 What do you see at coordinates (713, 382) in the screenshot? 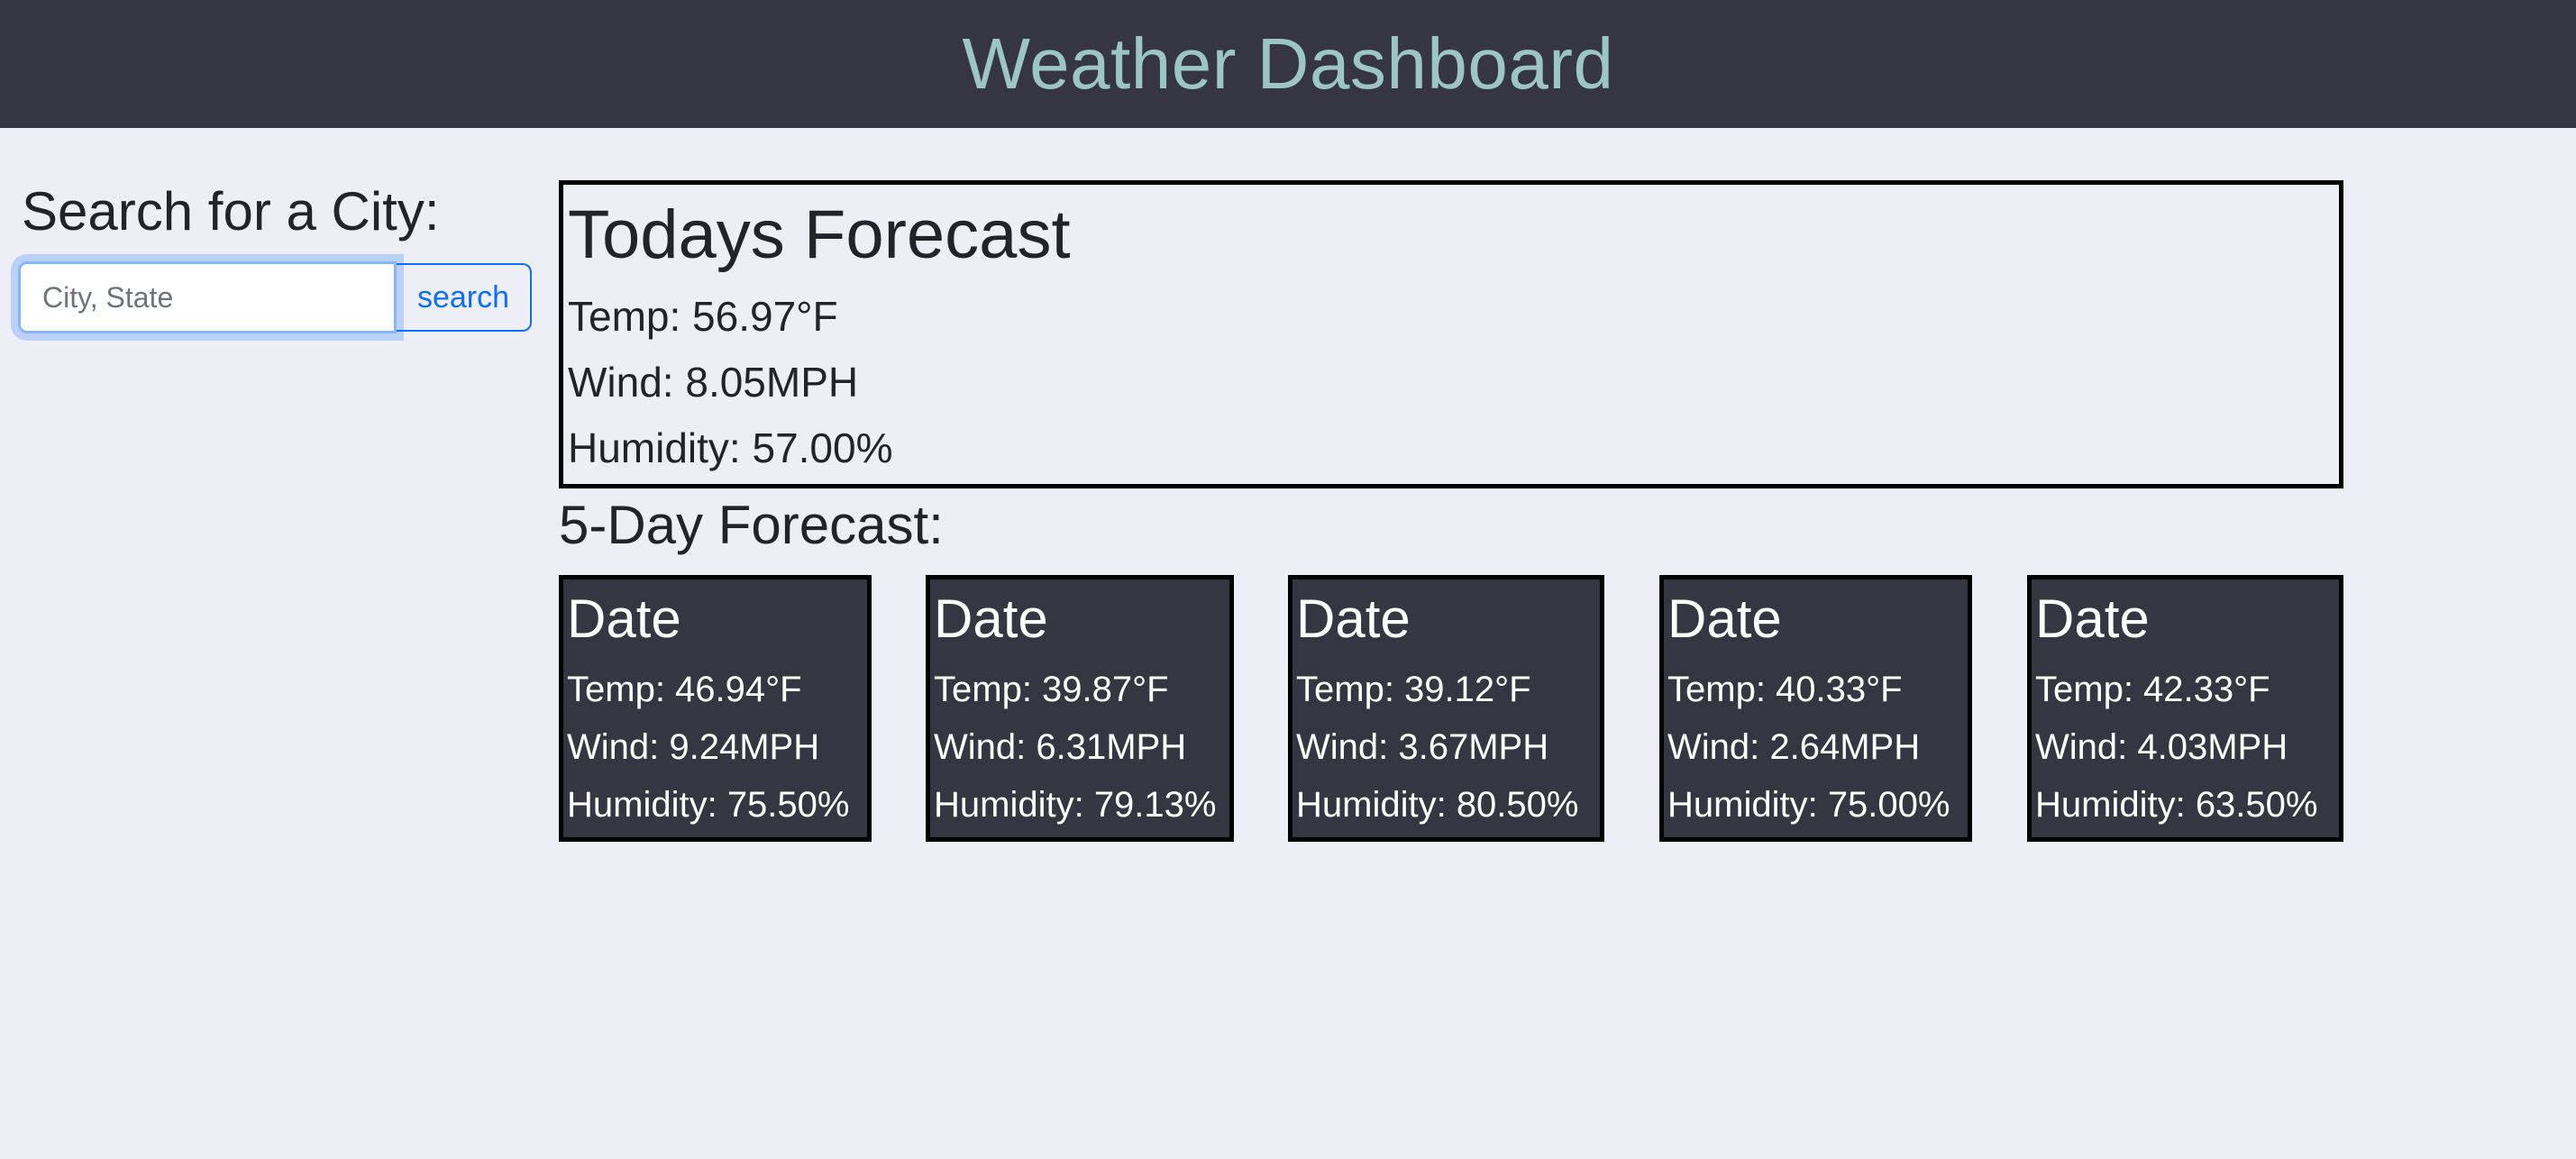
I see `today-wind: Wind: 8.05MPH` at bounding box center [713, 382].